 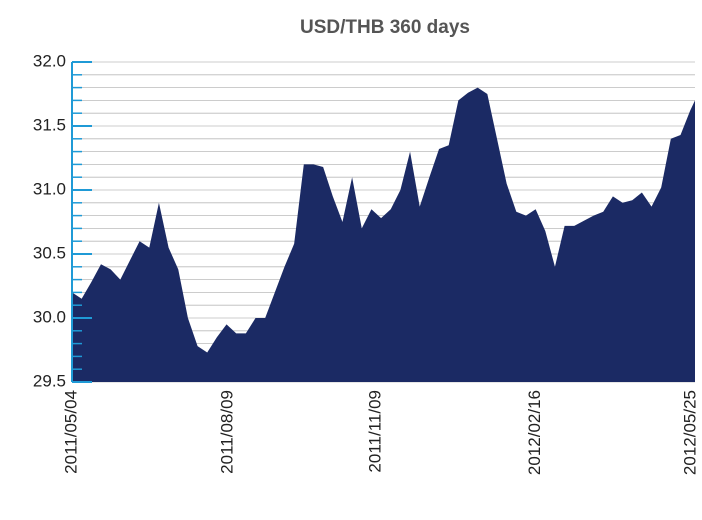 I want to click on y-tick-label: 31.5, so click(x=49, y=124).